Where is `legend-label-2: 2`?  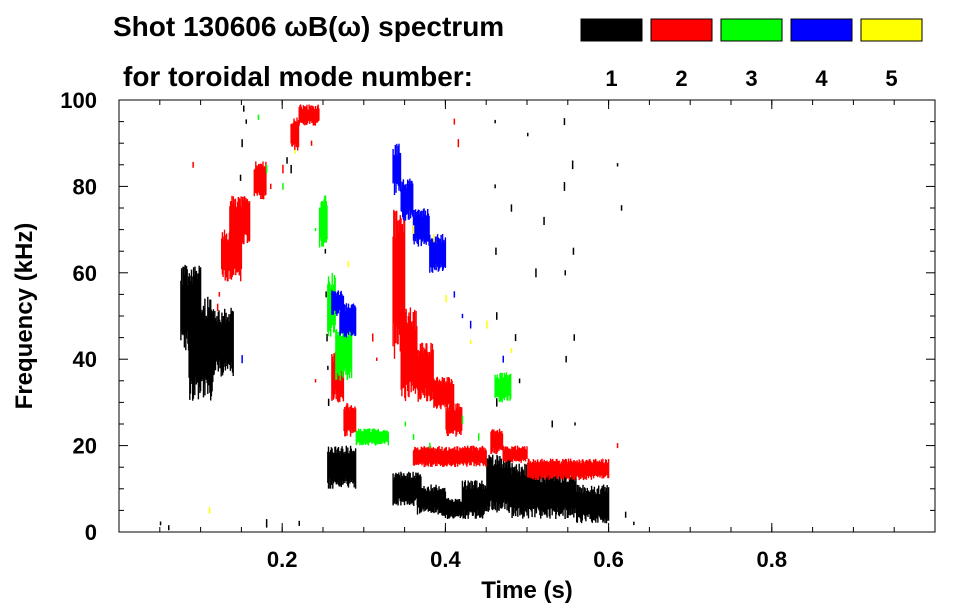 legend-label-2: 2 is located at coordinates (681, 78).